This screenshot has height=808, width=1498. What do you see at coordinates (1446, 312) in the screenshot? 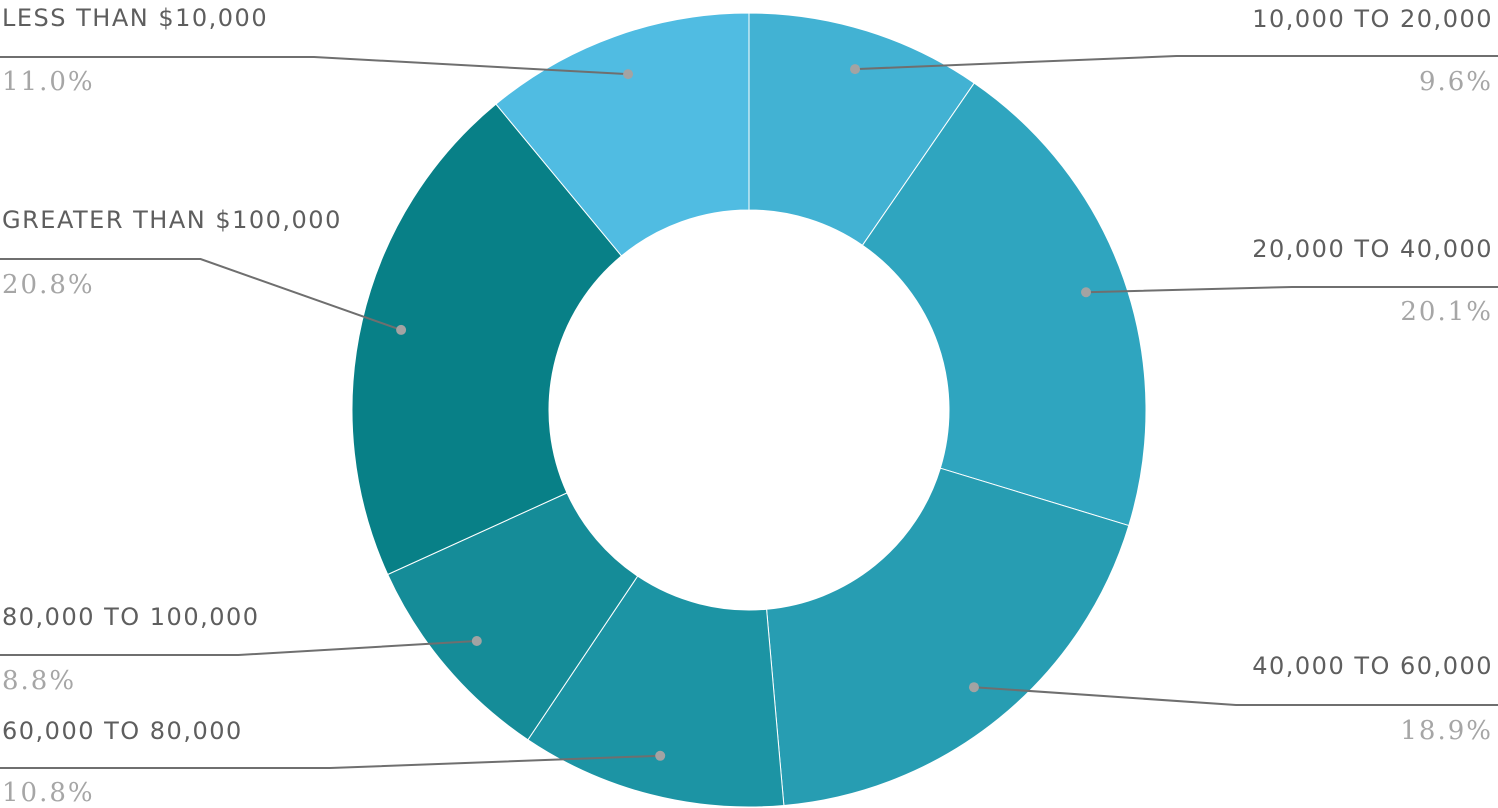
I see `percent-label-20-000-to-40-000: 20.1%` at bounding box center [1446, 312].